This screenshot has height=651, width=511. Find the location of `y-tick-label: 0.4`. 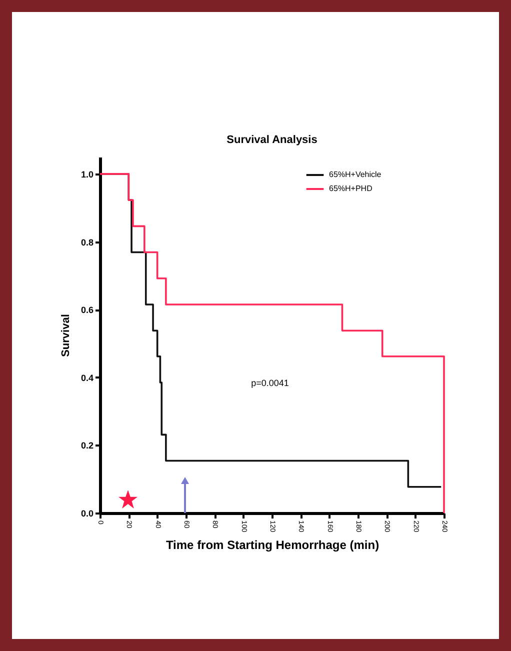

y-tick-label: 0.4 is located at coordinates (87, 377).